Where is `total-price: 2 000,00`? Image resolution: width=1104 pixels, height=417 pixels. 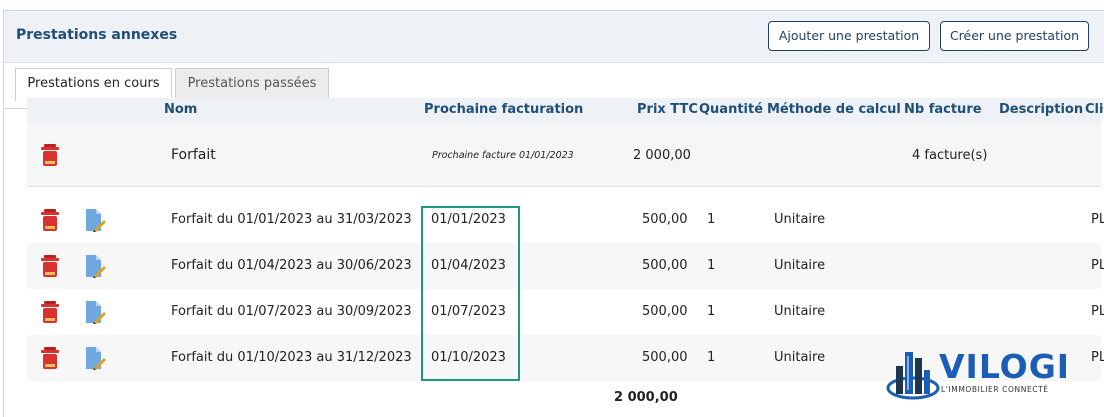
total-price: 2 000,00 is located at coordinates (646, 397).